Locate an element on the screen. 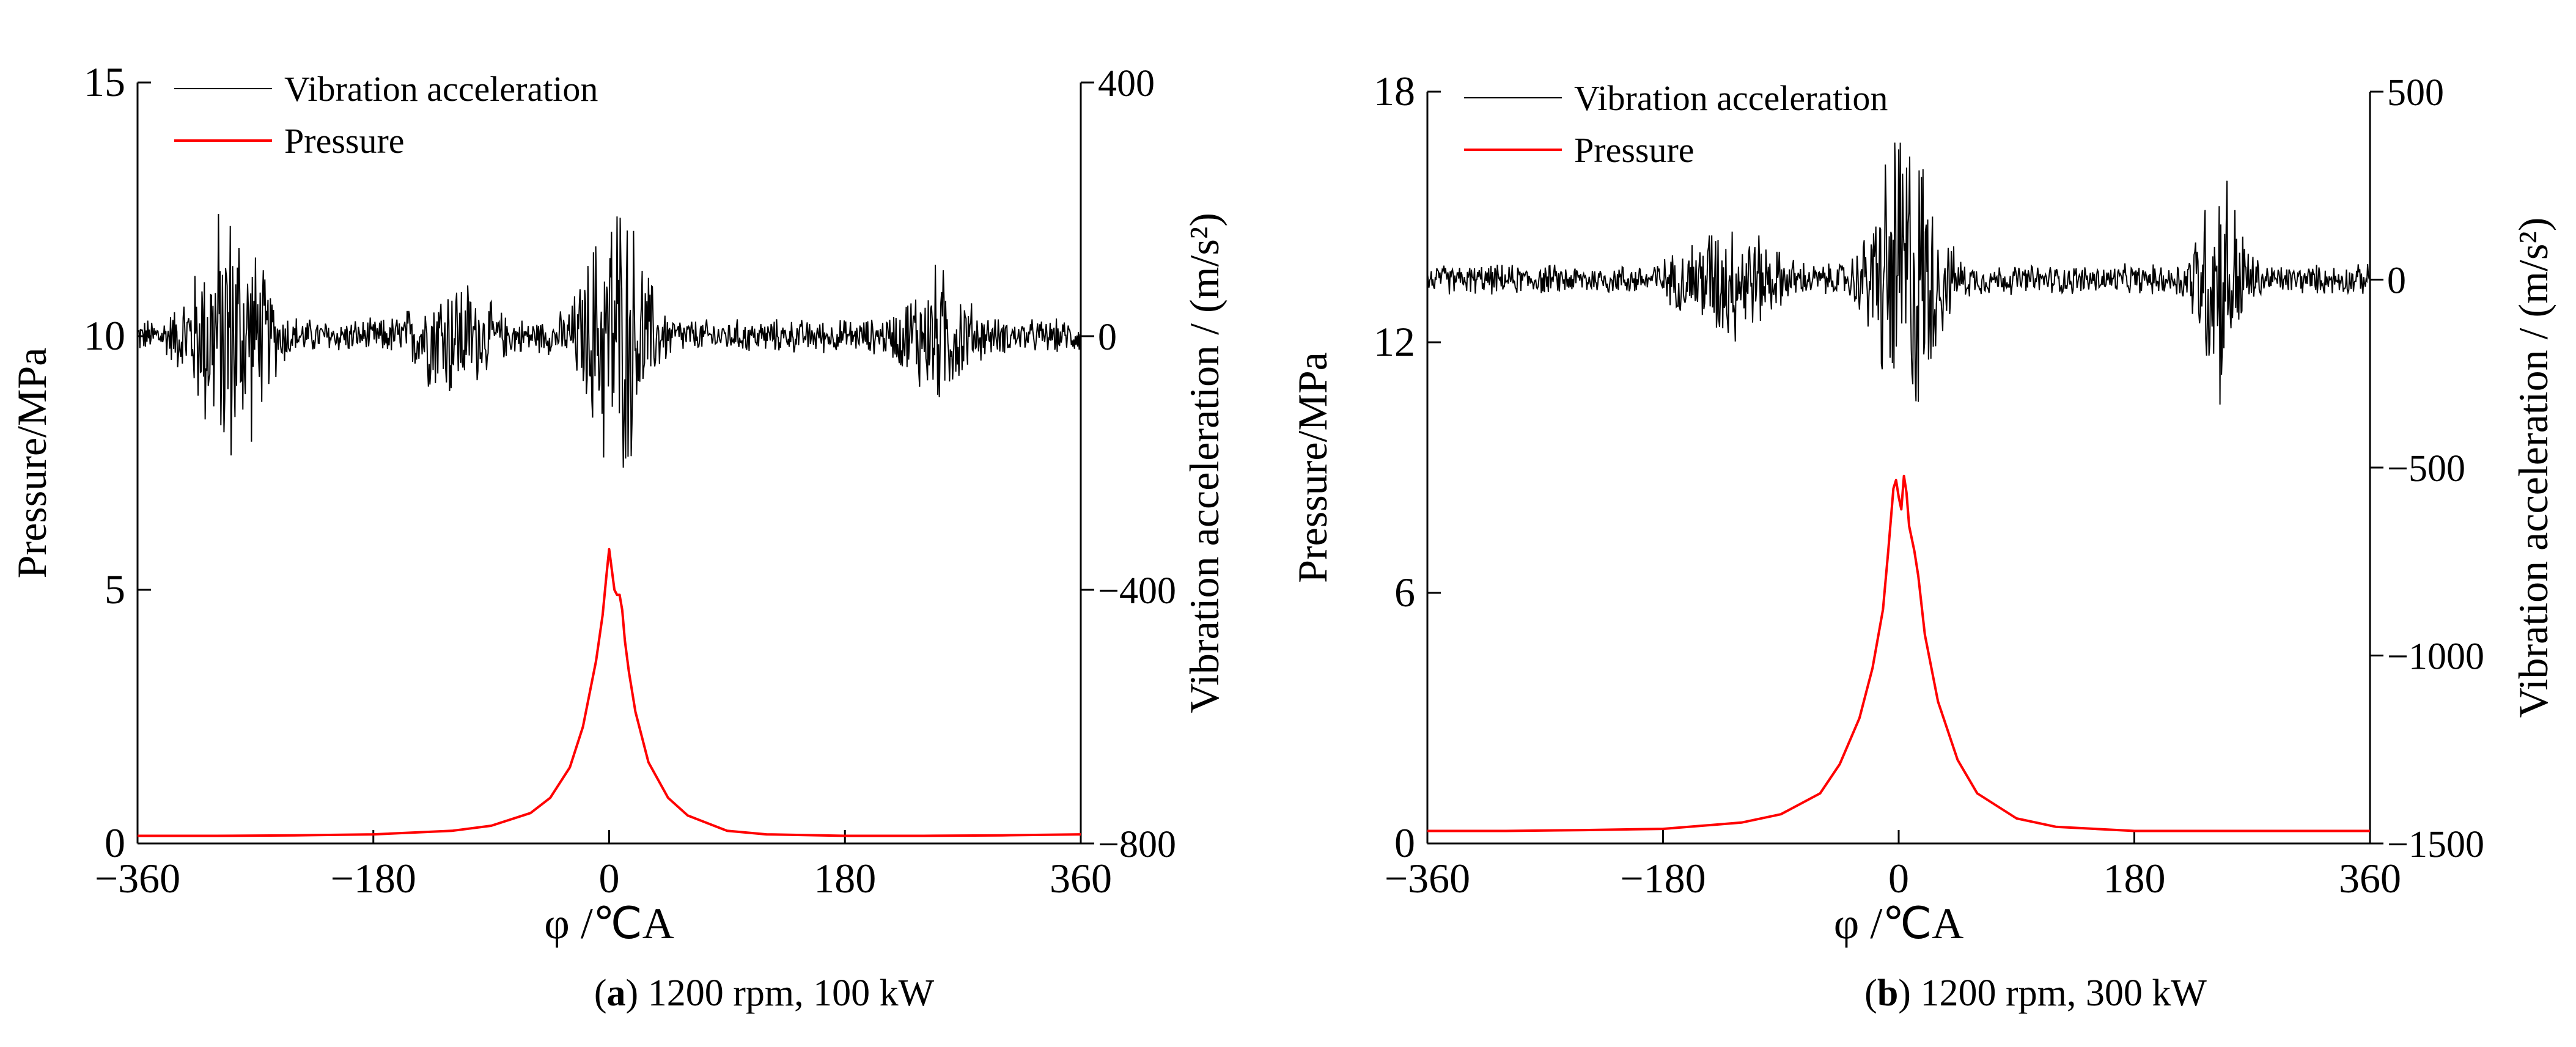 This screenshot has width=2576, height=1047. chart-a-y-left-axis-title: Pressure/MPa is located at coordinates (32, 463).